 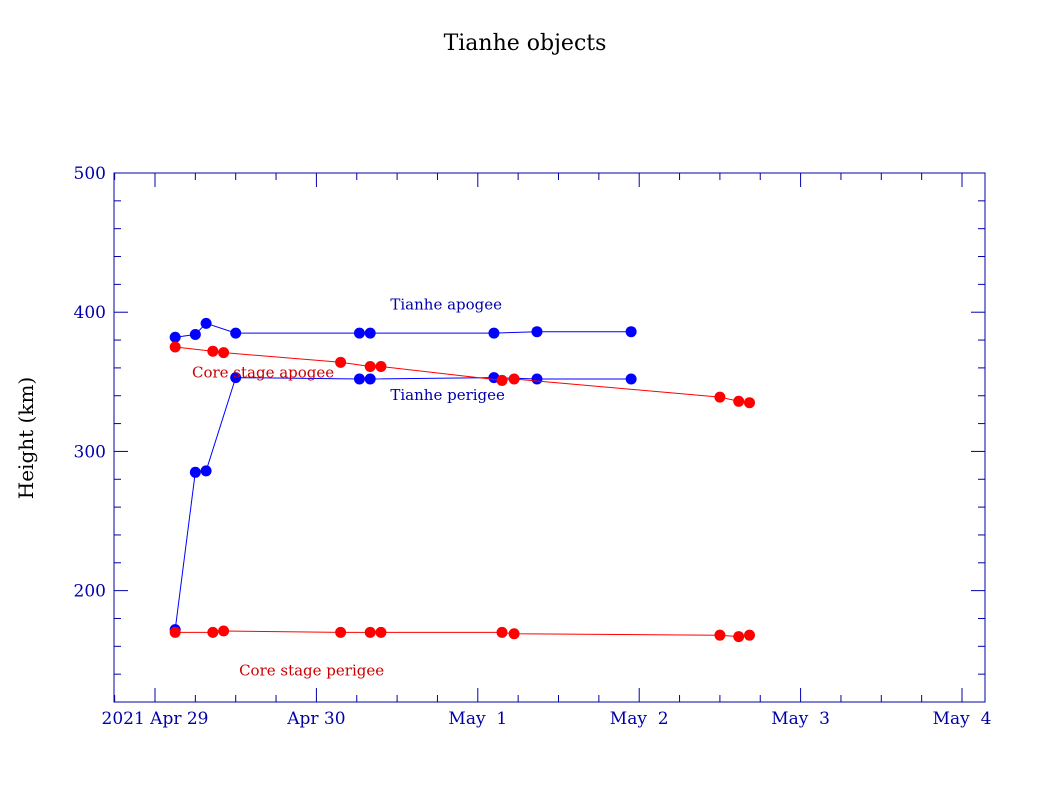 What do you see at coordinates (90, 592) in the screenshot?
I see `y-tick-label: 200` at bounding box center [90, 592].